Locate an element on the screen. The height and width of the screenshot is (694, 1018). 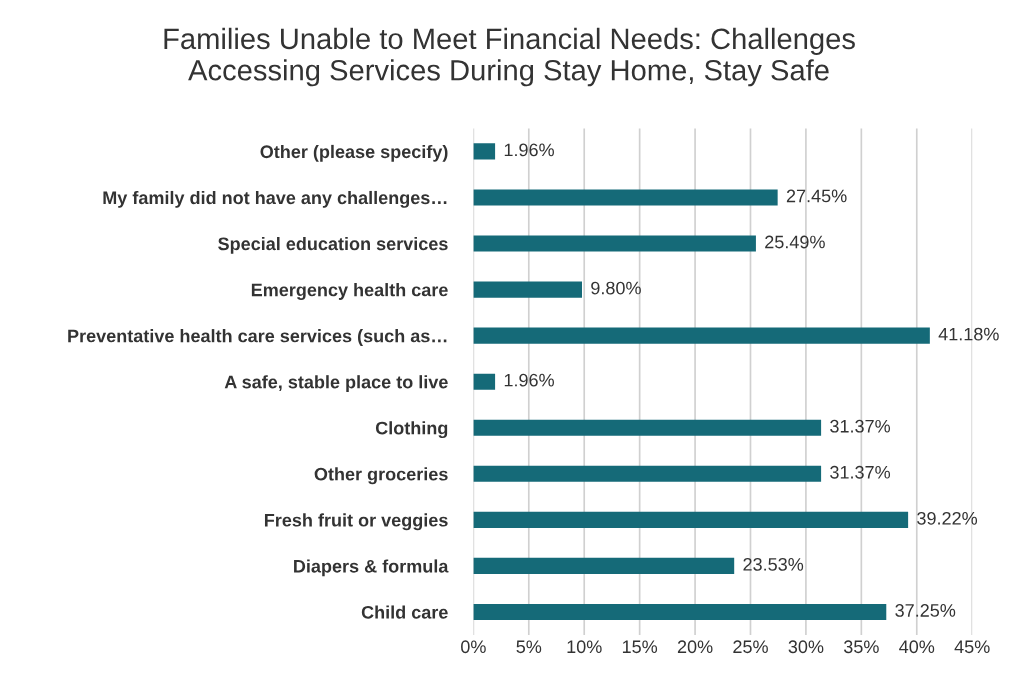
y-tick-label: Fresh fruit or veggies is located at coordinates (356, 522).